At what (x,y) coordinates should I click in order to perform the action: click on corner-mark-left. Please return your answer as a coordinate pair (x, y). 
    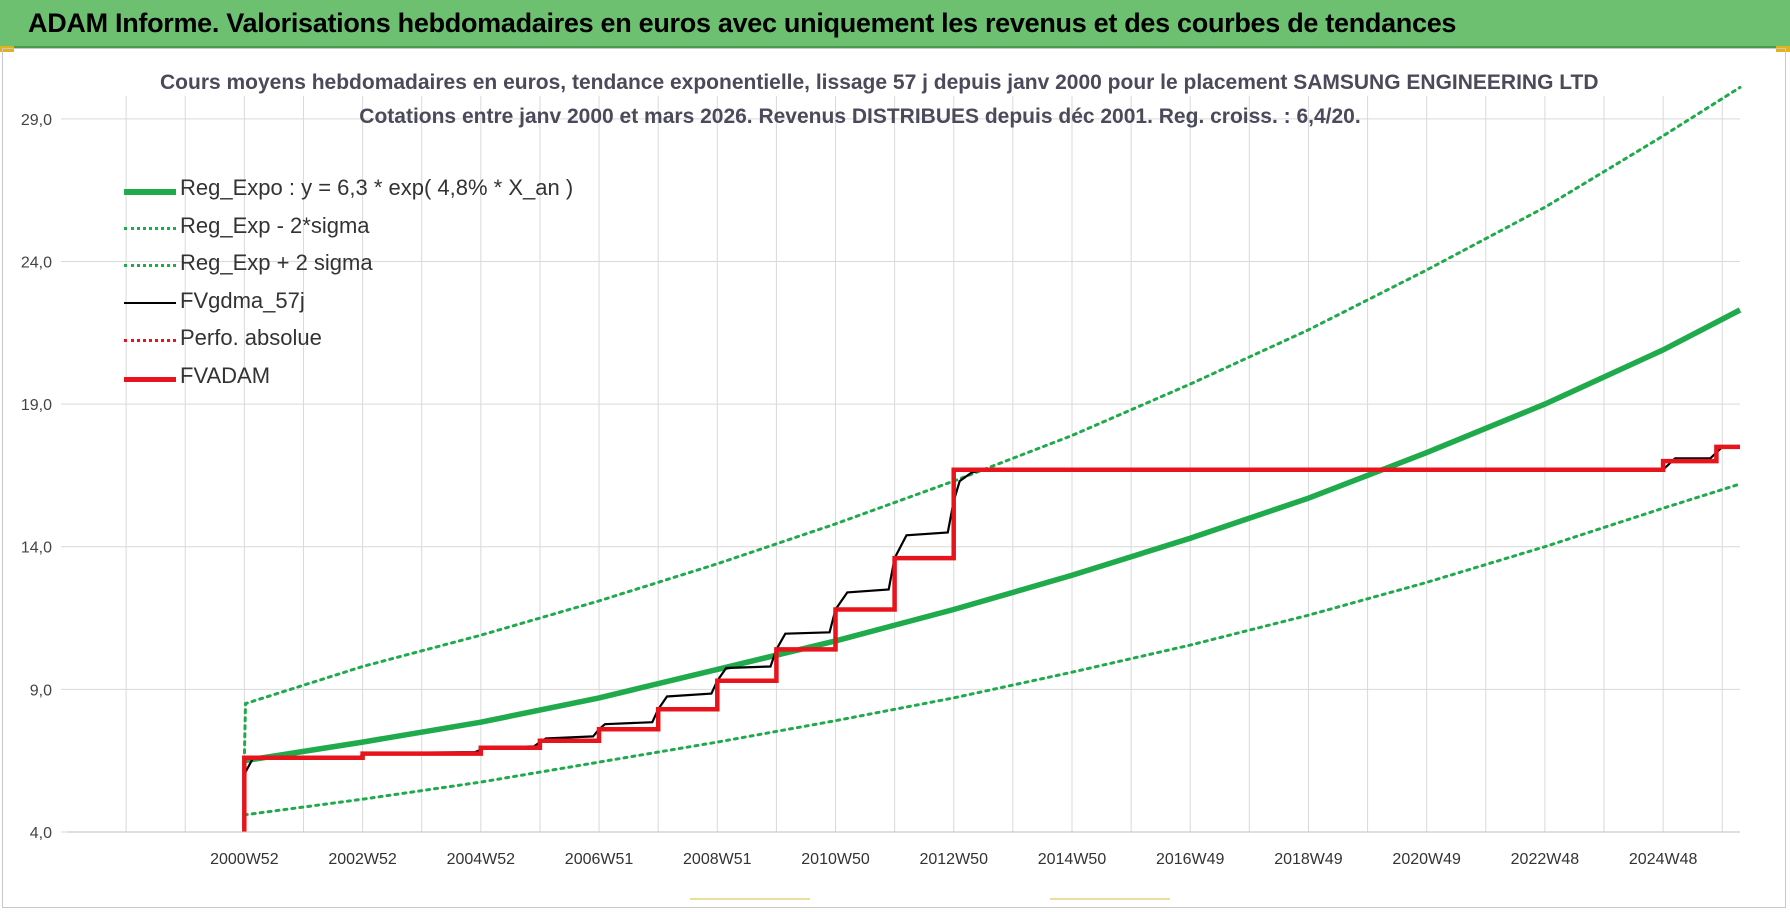
    Looking at the image, I should click on (7, 49).